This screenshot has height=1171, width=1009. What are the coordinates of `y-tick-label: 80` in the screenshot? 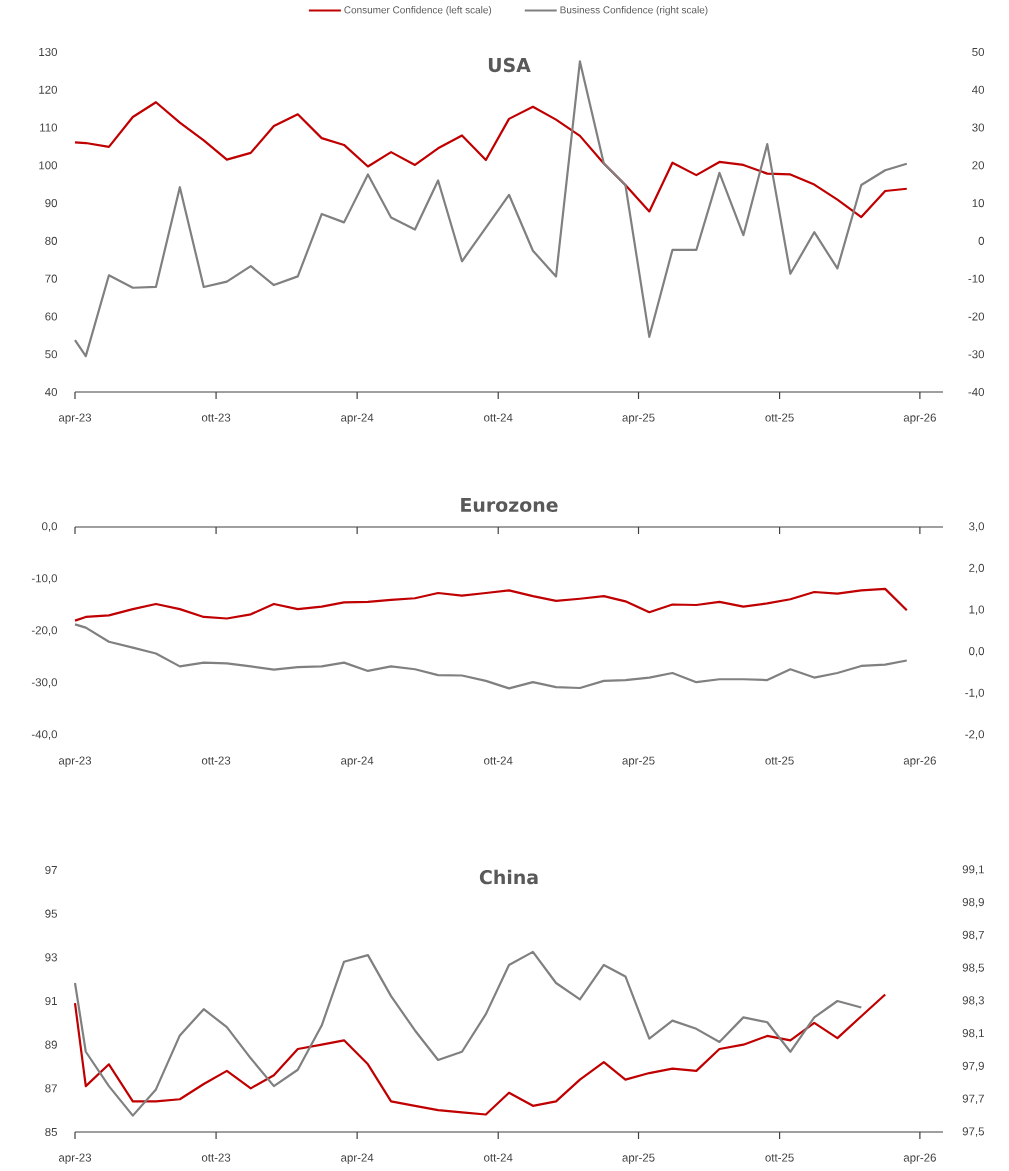 It's located at (51, 240).